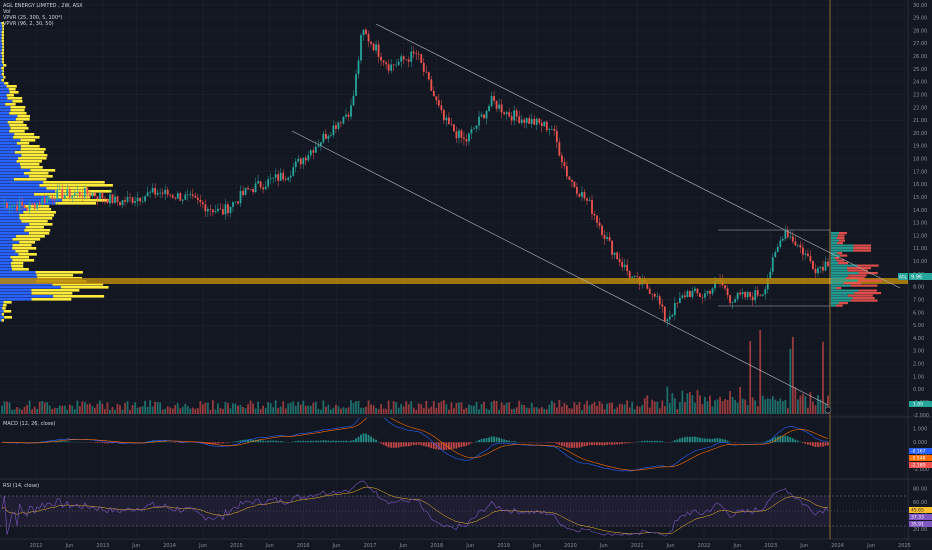 The image size is (932, 550). Describe the element at coordinates (920, 172) in the screenshot. I see `price-tick-label: 17.00` at that location.